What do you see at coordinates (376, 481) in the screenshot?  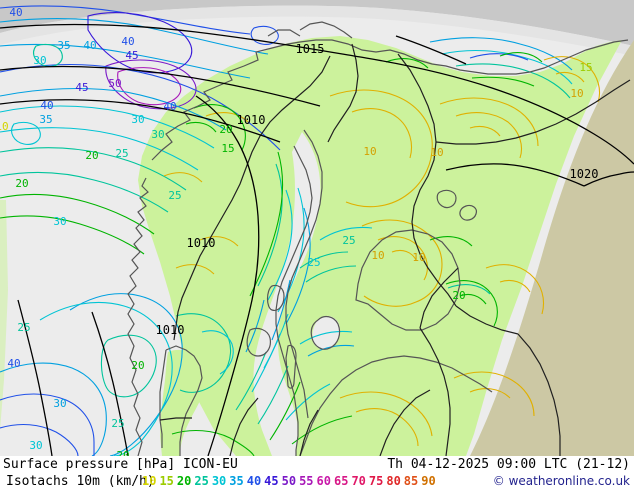 I see `scale-stop: 75` at bounding box center [376, 481].